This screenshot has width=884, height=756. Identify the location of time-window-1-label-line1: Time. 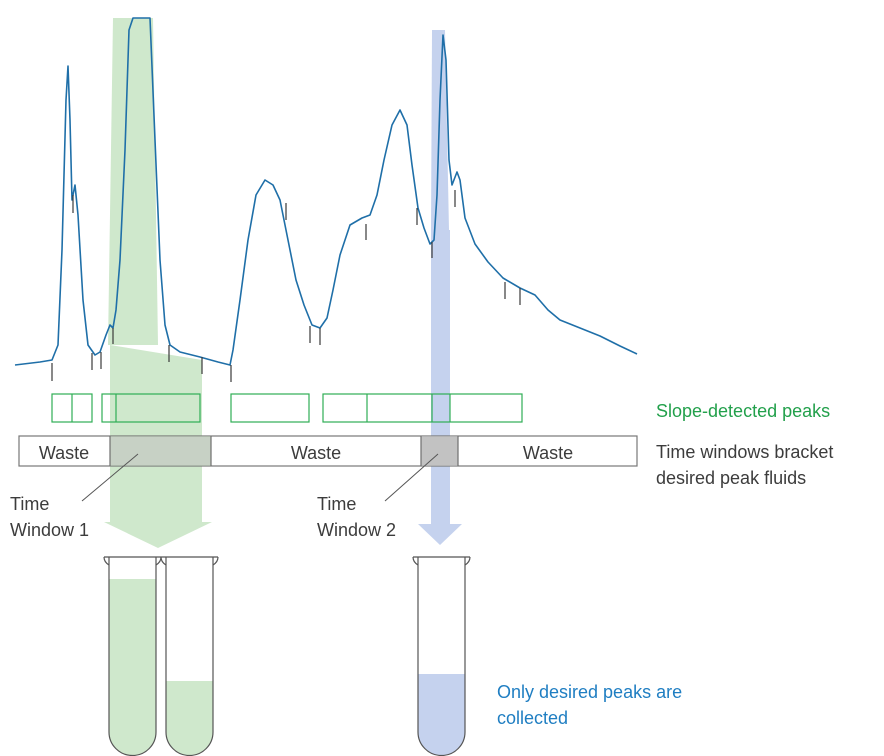
(29, 504).